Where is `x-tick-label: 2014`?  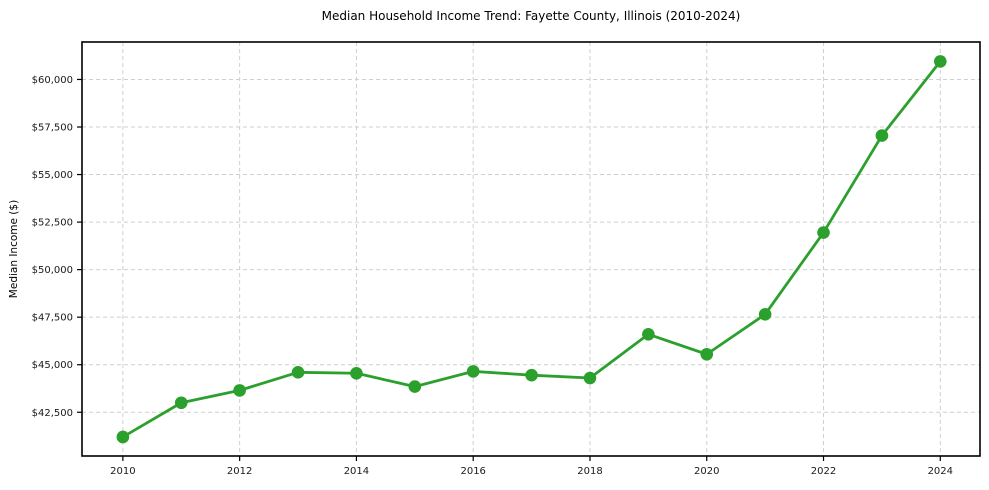 x-tick-label: 2014 is located at coordinates (356, 471).